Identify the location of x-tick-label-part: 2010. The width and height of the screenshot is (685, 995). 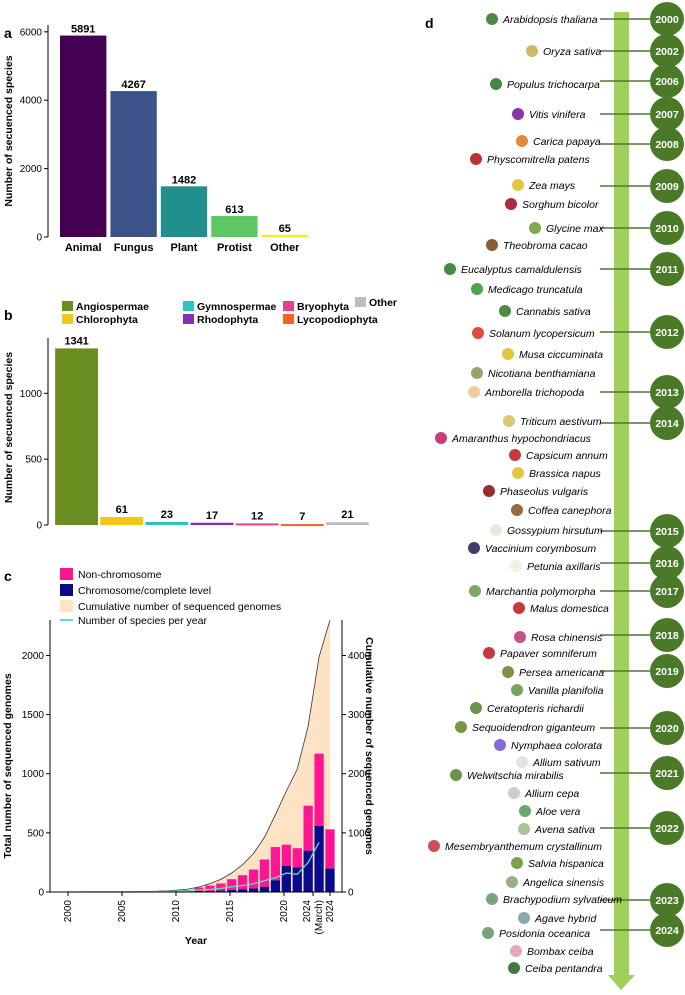
(176, 911).